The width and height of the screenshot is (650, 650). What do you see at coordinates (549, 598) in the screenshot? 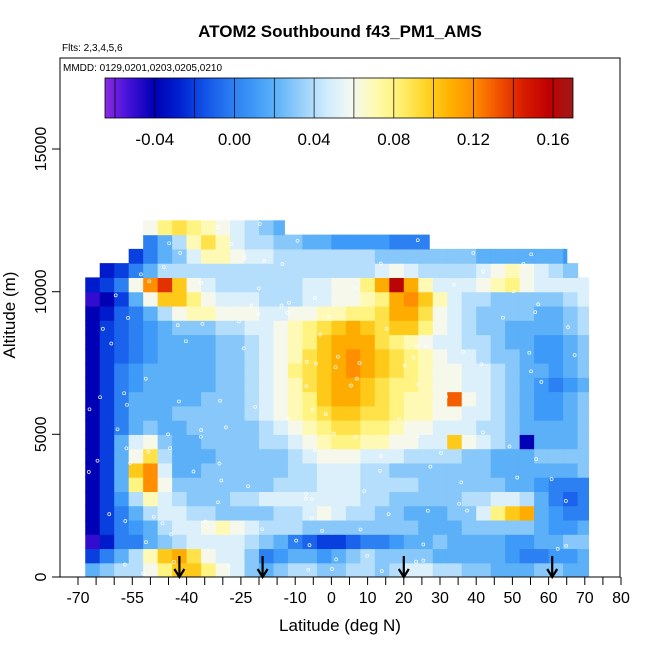
I see `x-tick-label: 60` at bounding box center [549, 598].